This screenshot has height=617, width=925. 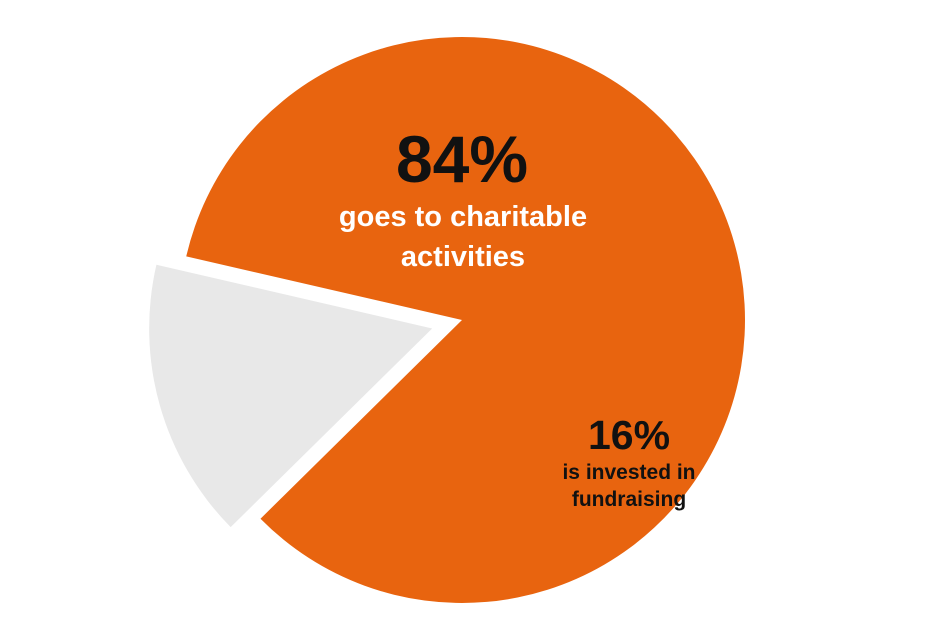 I want to click on slice-desc-line-2-charitable: activities, so click(x=463, y=257).